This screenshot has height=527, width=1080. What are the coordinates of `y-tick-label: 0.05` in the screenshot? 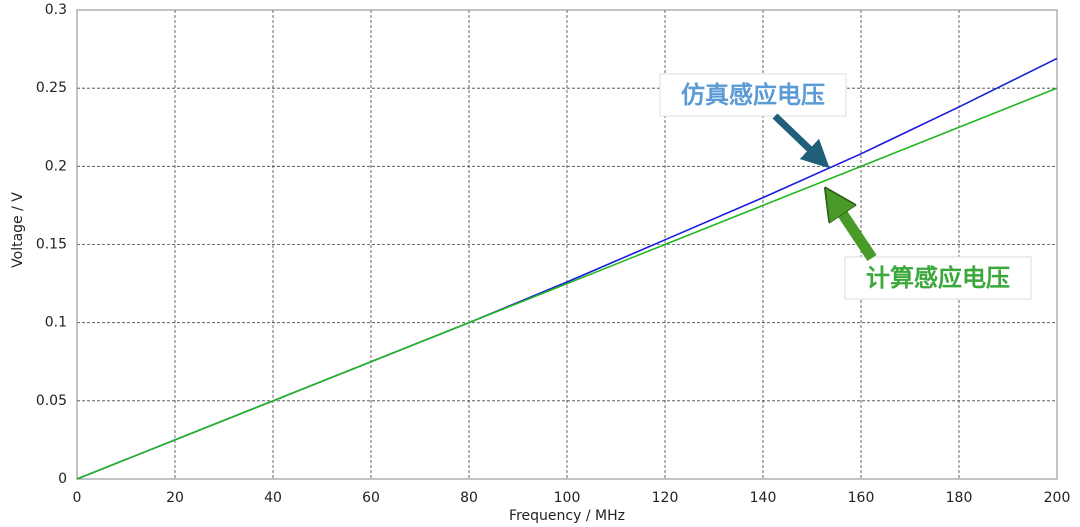 It's located at (51, 401).